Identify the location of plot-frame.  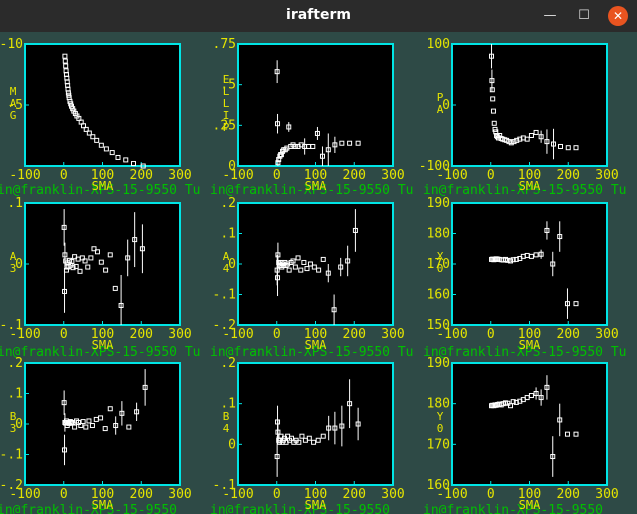
(529, 264).